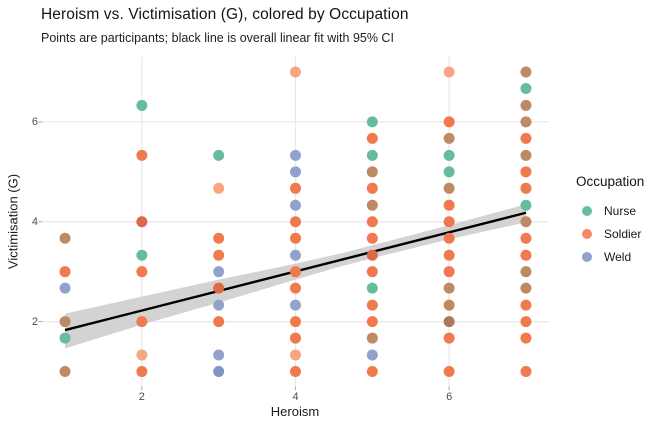 Image resolution: width=672 pixels, height=432 pixels. I want to click on legend-items: Nurse Soldier Weld, so click(610, 233).